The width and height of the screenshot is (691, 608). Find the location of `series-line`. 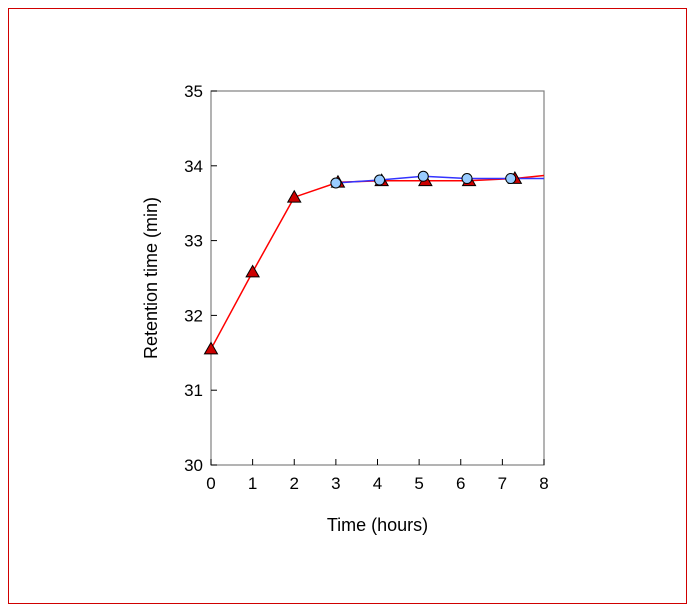

series-line is located at coordinates (377, 262).